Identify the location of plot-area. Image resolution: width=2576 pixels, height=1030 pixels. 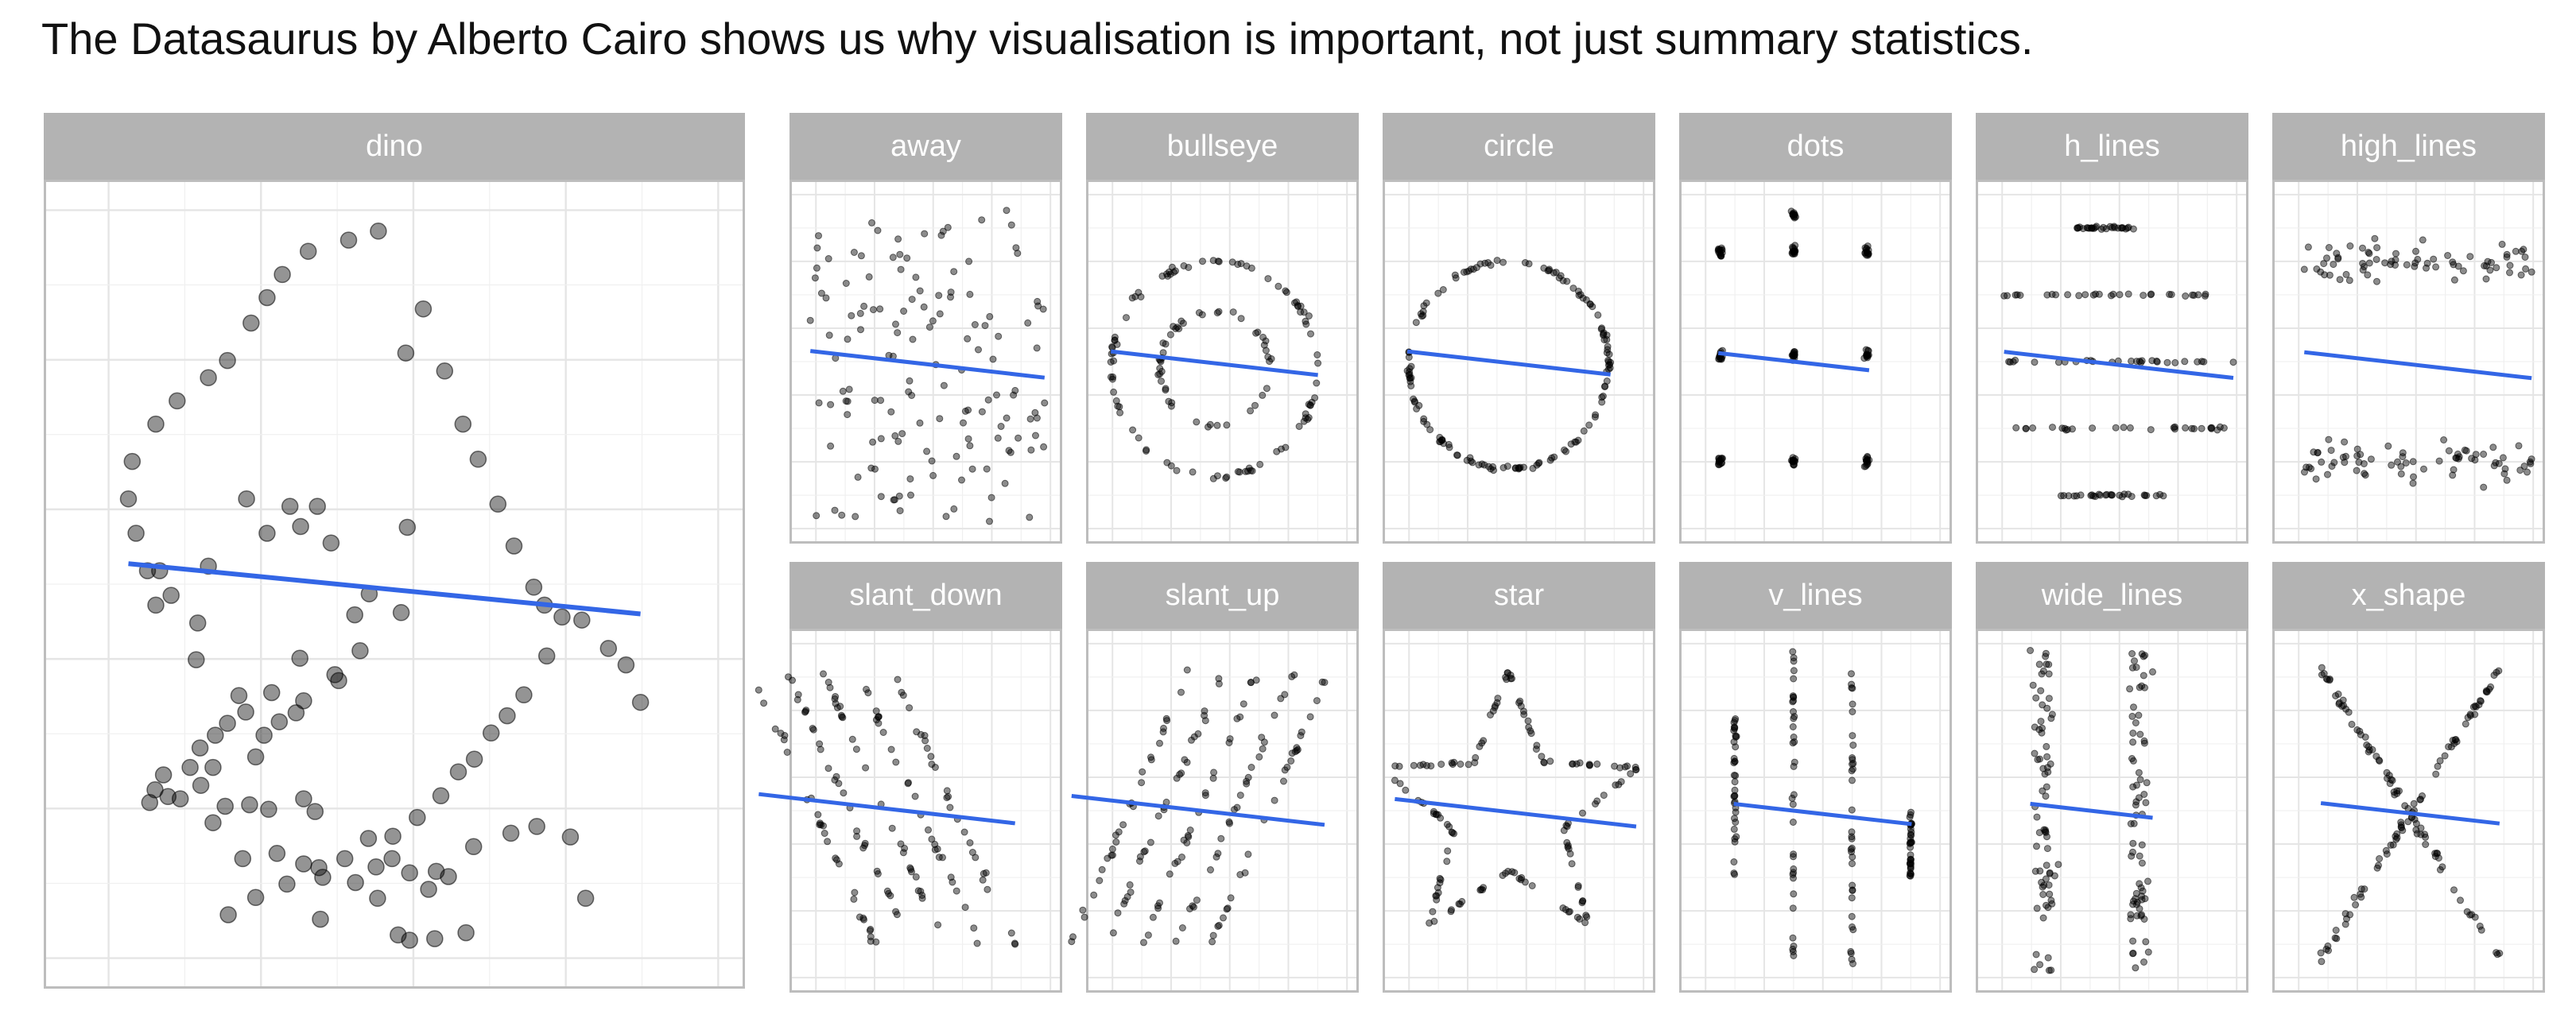
(1222, 362).